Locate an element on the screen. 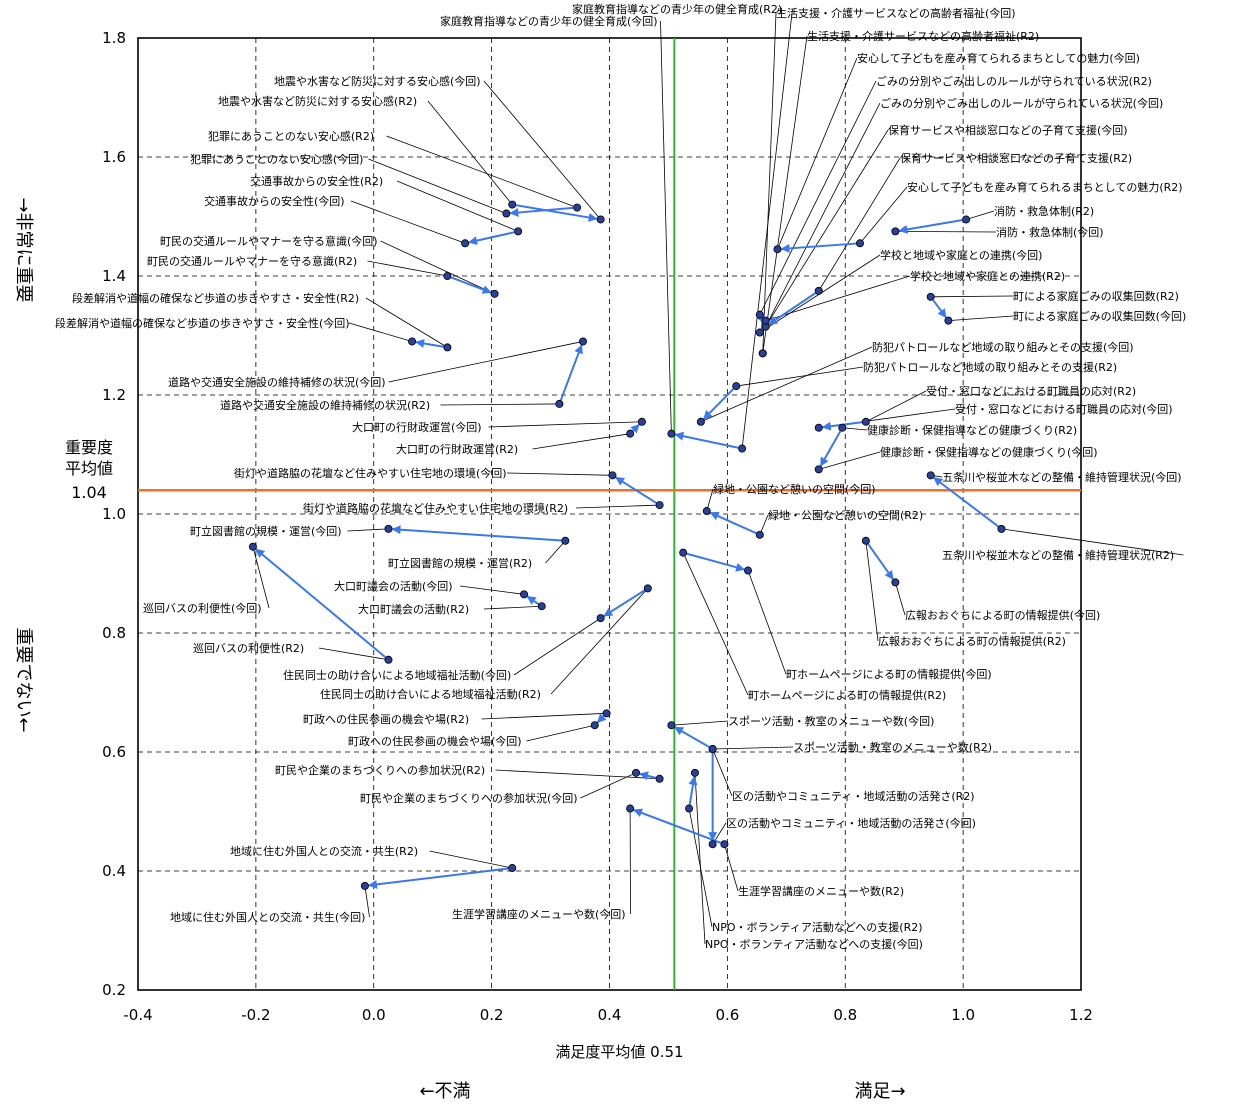  point-label-r2: 五条川や桜並木などの整備・維持管理状況(R2) is located at coordinates (1058, 555).